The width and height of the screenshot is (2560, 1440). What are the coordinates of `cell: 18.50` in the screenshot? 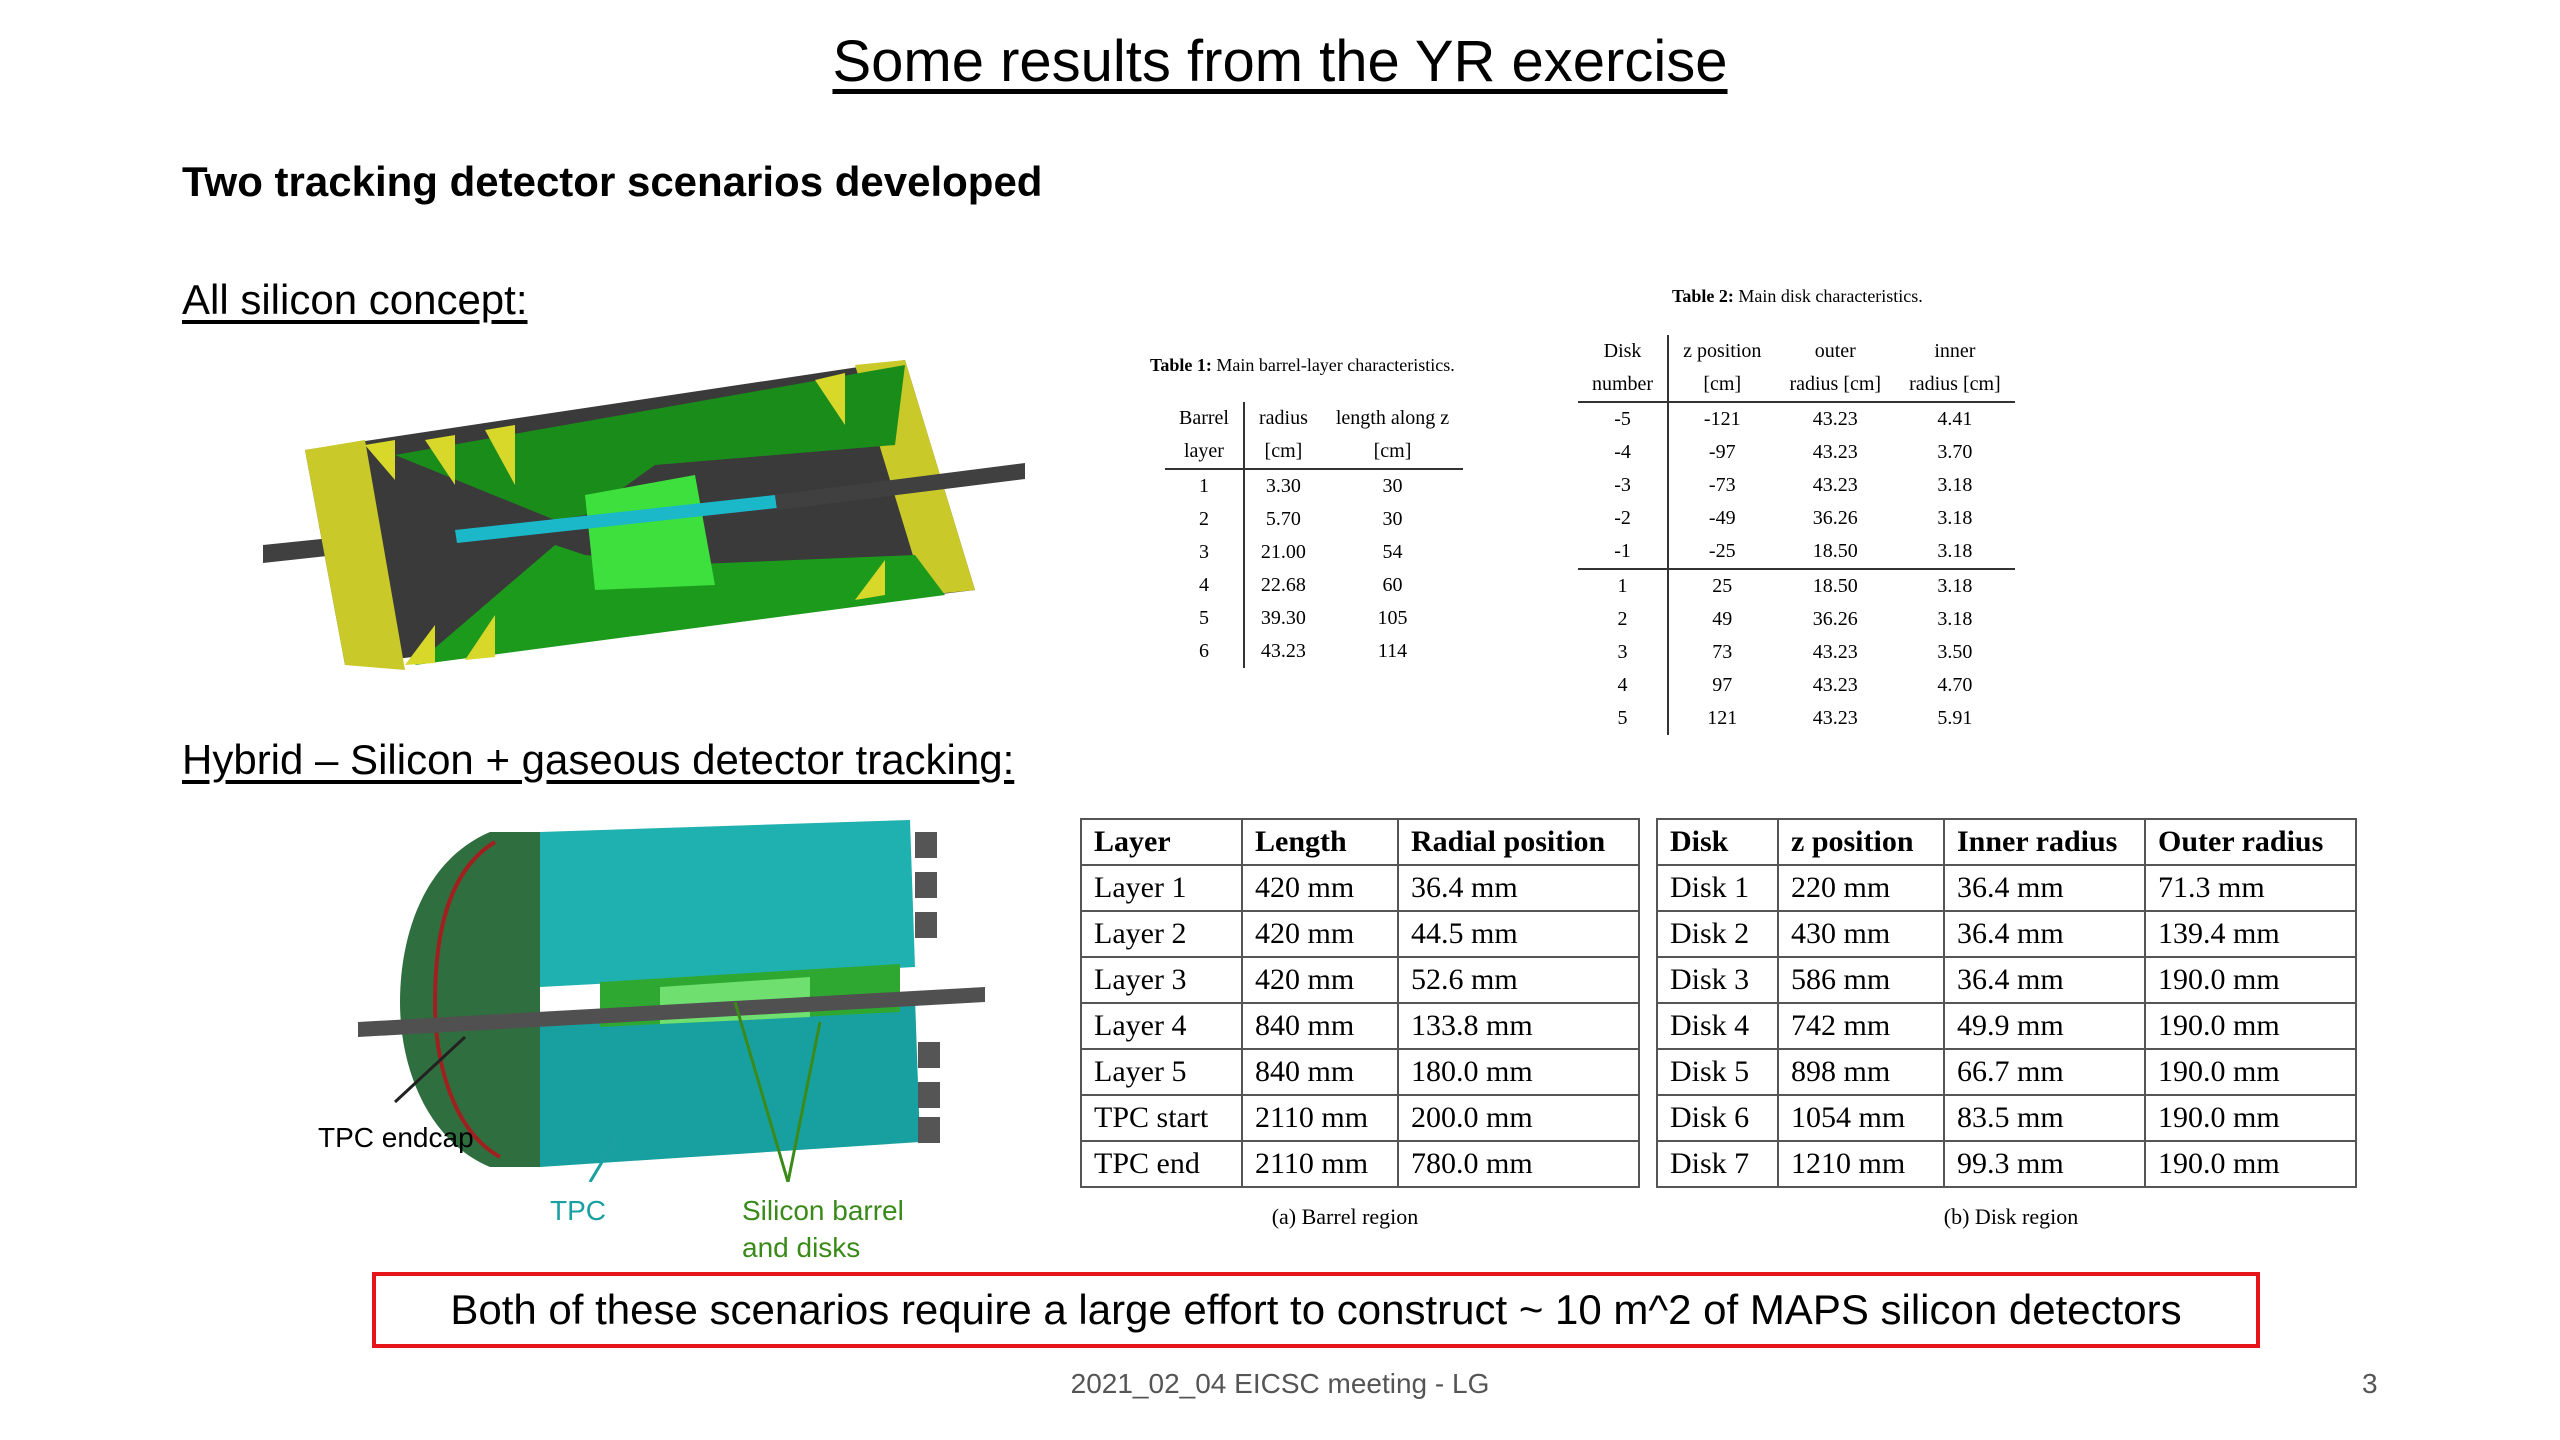 It's located at (1835, 585).